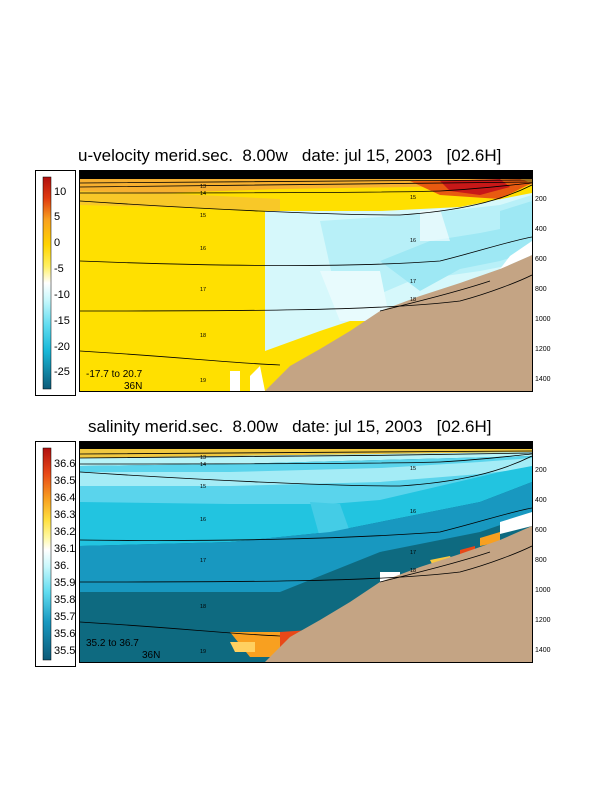 The height and width of the screenshot is (792, 612). What do you see at coordinates (151, 655) in the screenshot?
I see `salinity-lat-label: 36N` at bounding box center [151, 655].